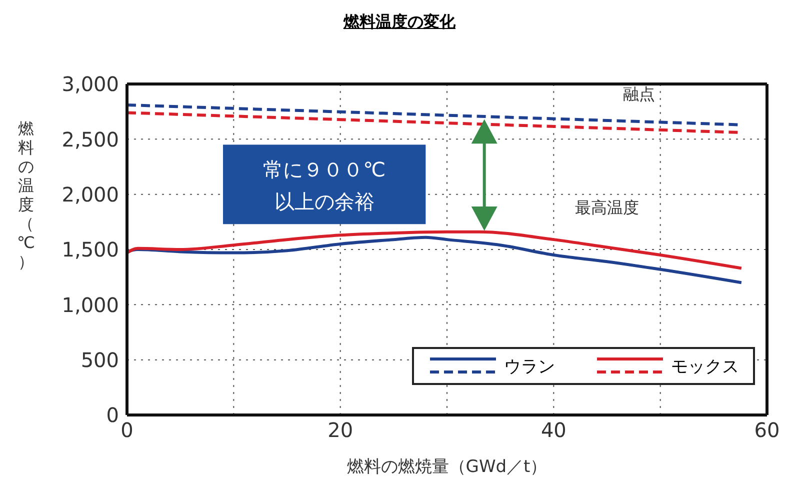  What do you see at coordinates (26, 195) in the screenshot?
I see `y-axis-title: 燃料の温度（℃）` at bounding box center [26, 195].